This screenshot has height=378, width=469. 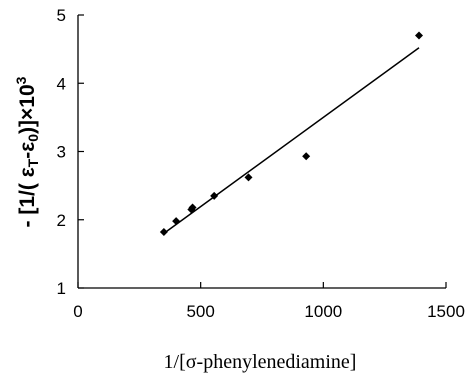 I want to click on y-tick-label: 4, so click(x=61, y=83).